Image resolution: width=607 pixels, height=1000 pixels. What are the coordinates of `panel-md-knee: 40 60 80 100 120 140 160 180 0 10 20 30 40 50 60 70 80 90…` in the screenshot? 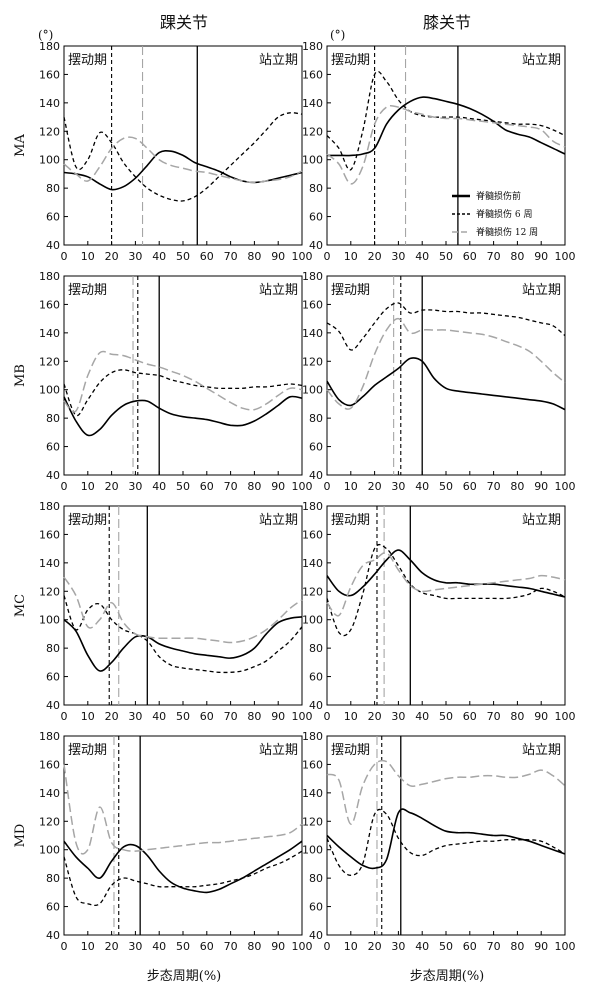 It's located at (439, 841).